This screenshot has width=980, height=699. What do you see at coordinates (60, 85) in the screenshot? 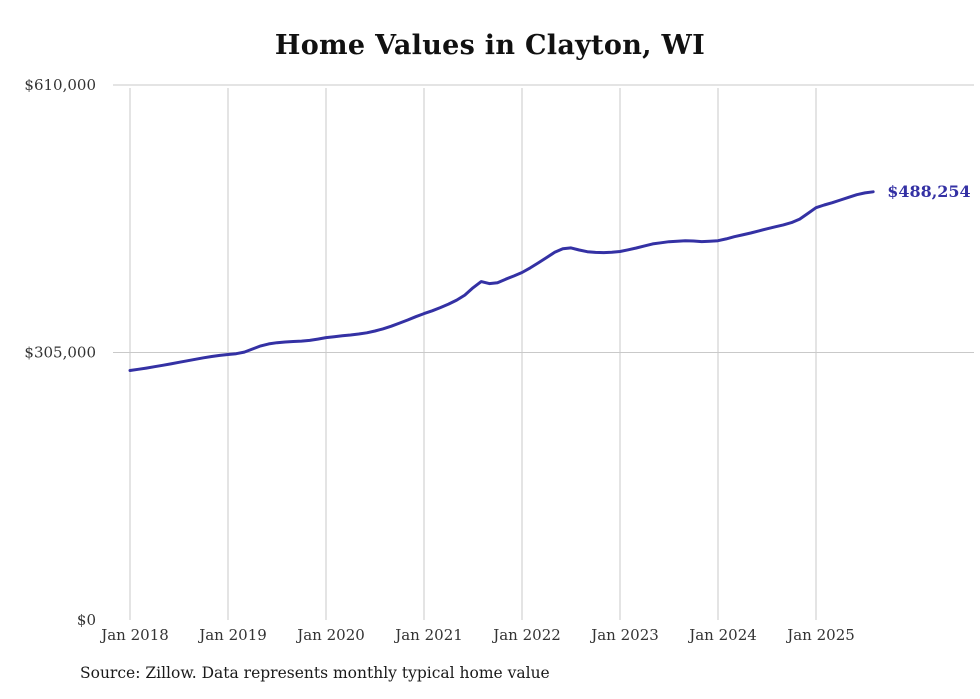
I see `y-axis-label: $610,000` at bounding box center [60, 85].